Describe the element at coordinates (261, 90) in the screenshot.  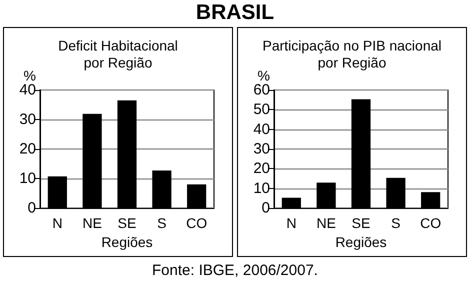
I see `y-tick-label: 60` at that location.